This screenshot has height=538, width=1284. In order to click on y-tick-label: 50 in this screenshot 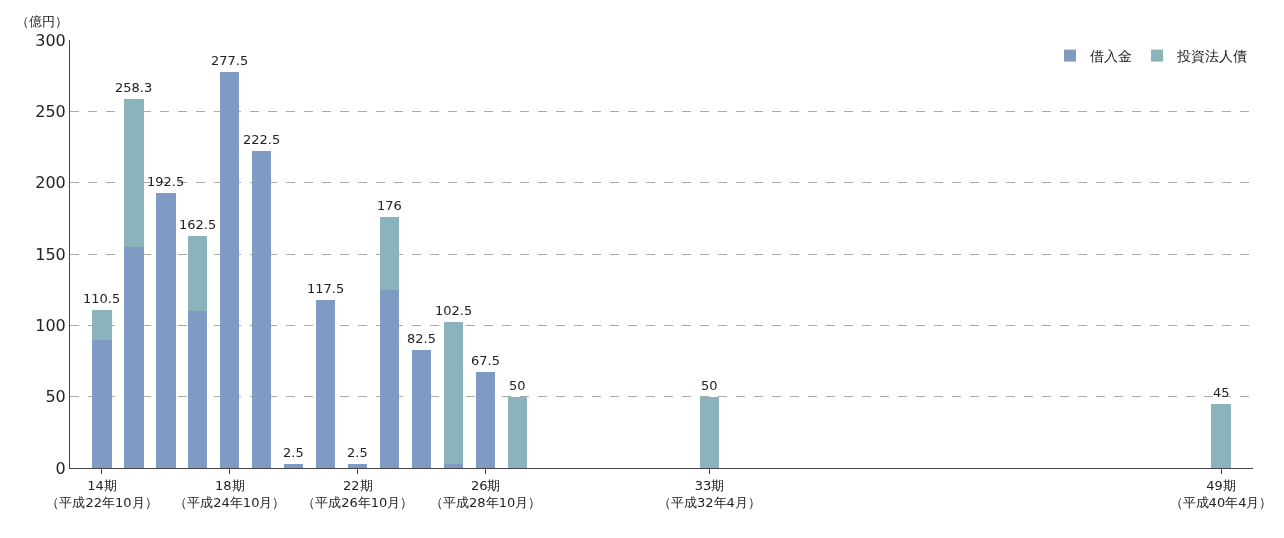, I will do `click(55, 397)`.